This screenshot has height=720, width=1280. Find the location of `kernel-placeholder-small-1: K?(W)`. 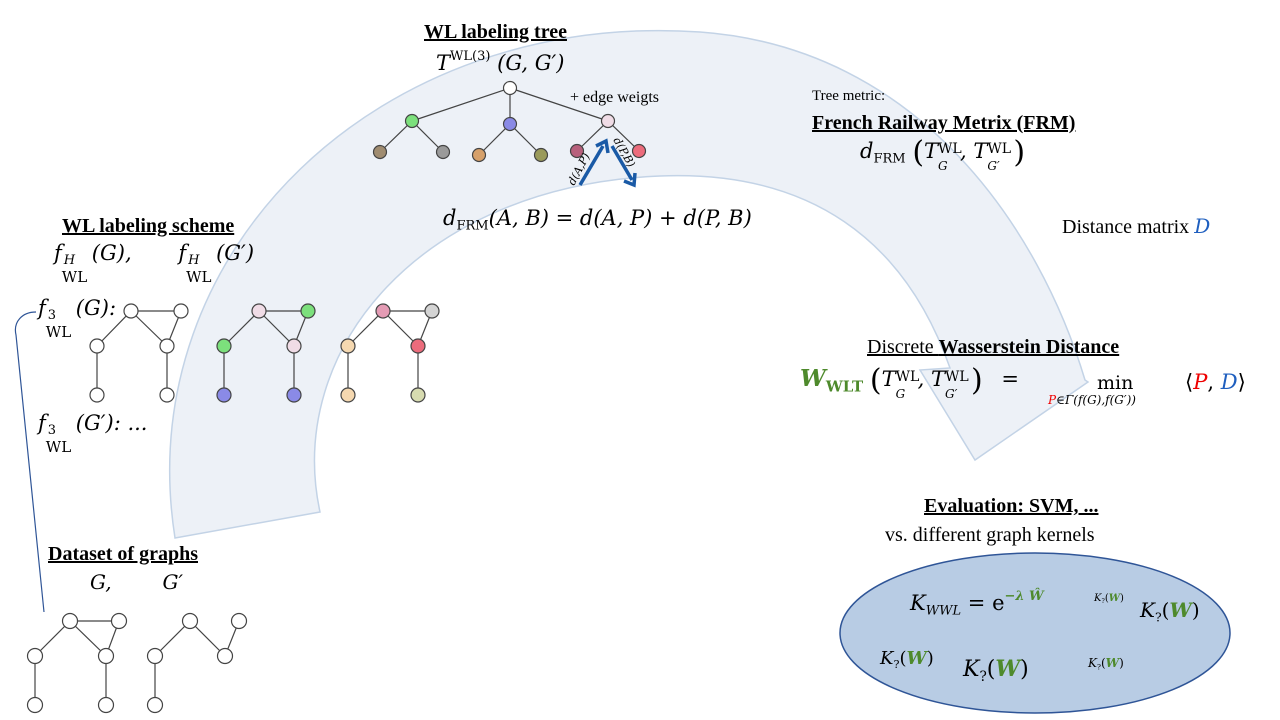

kernel-placeholder-small-1: K?(W) is located at coordinates (1109, 599).